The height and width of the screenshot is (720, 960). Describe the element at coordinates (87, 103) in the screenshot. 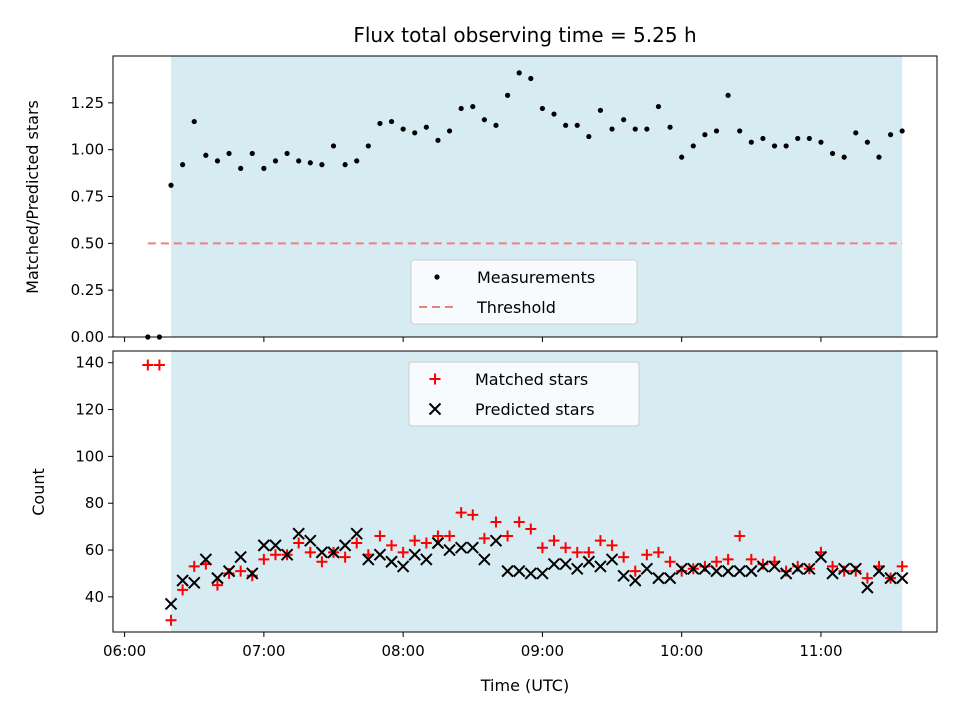

I see `y-tick-label: 1.25` at that location.